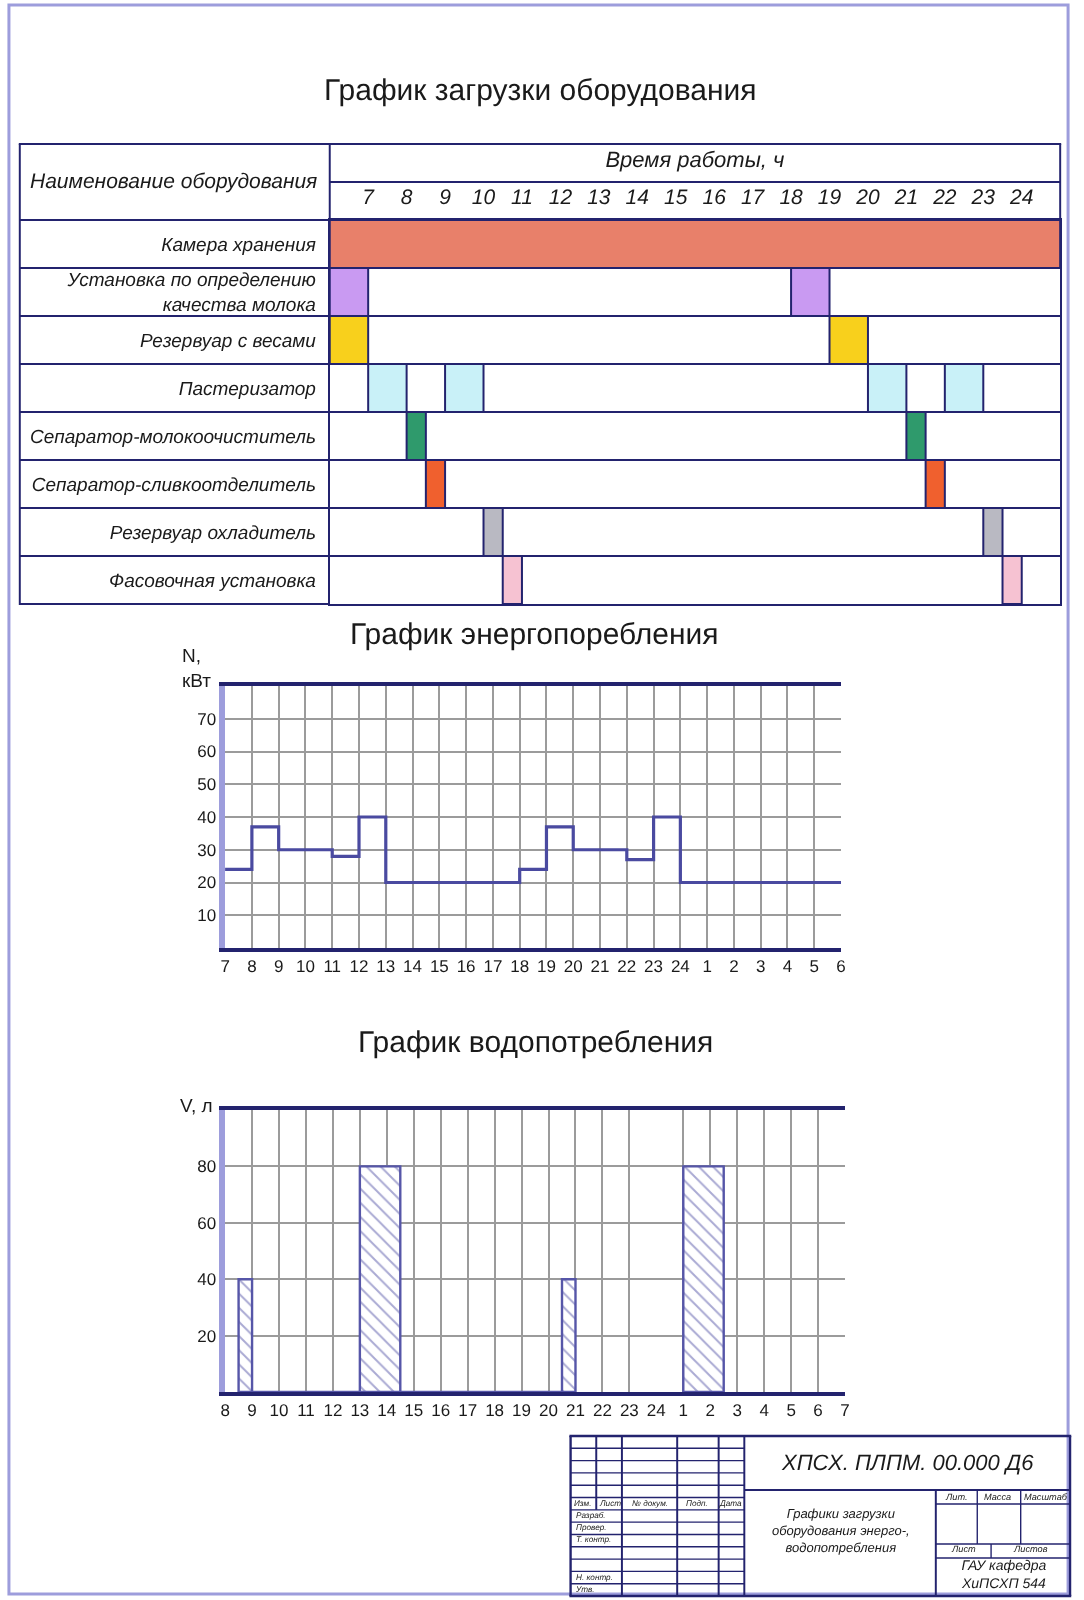 This screenshot has width=1084, height=1600. I want to click on y-tick-label: 30, so click(207, 849).